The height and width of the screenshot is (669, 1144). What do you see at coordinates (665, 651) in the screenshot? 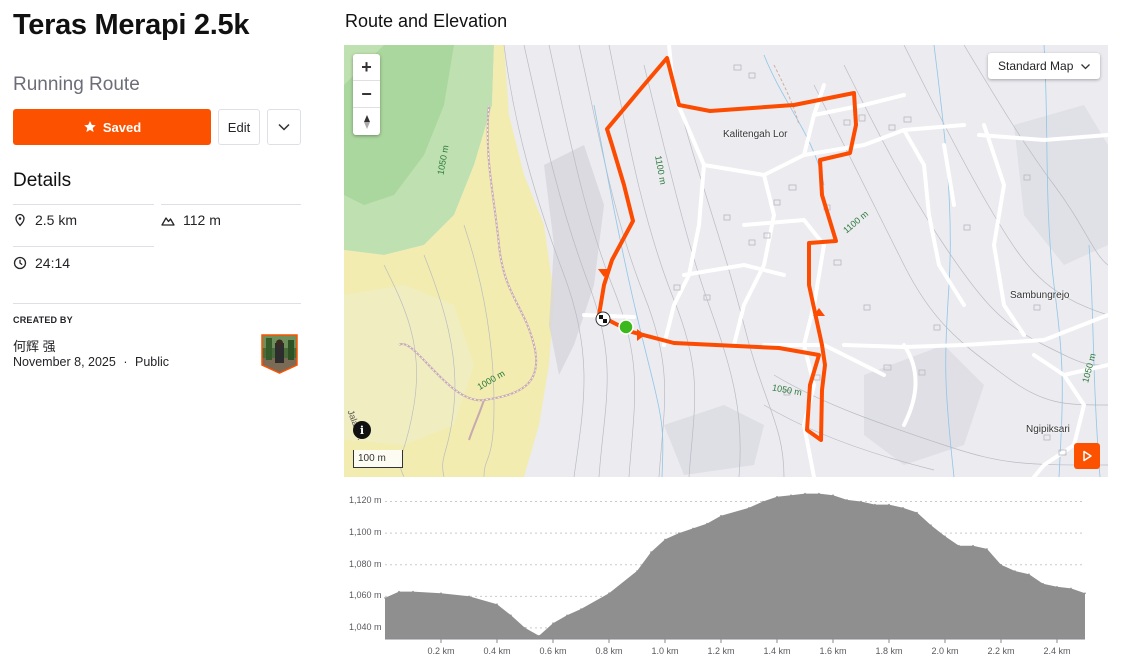
I see `x-tick-label: 1.0 km` at bounding box center [665, 651].